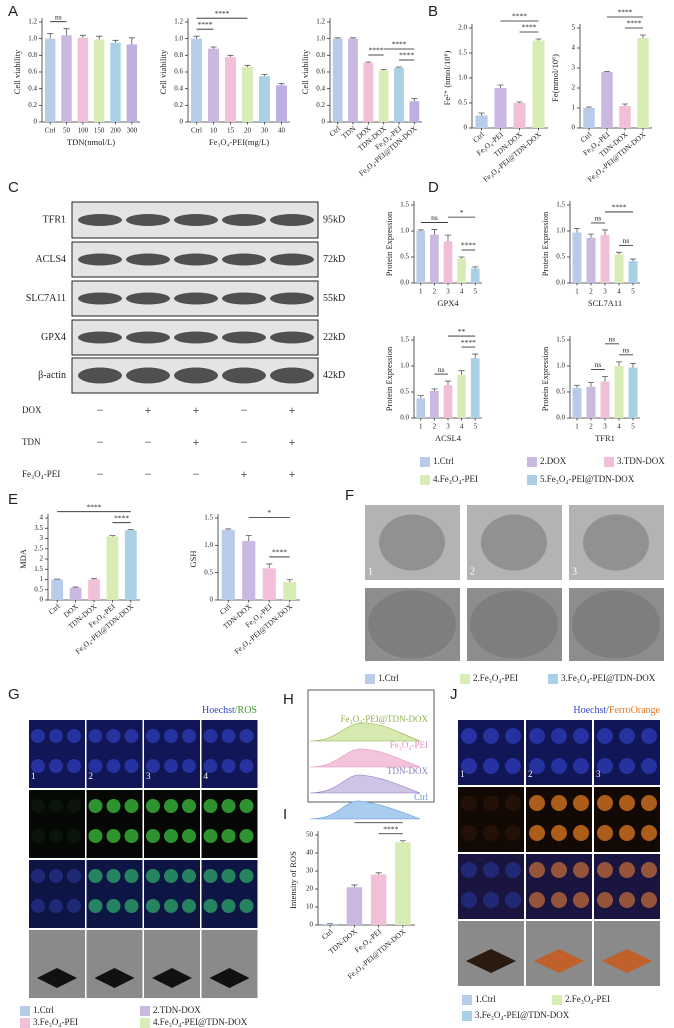  I want to click on treatment-sign: +, so click(292, 410).